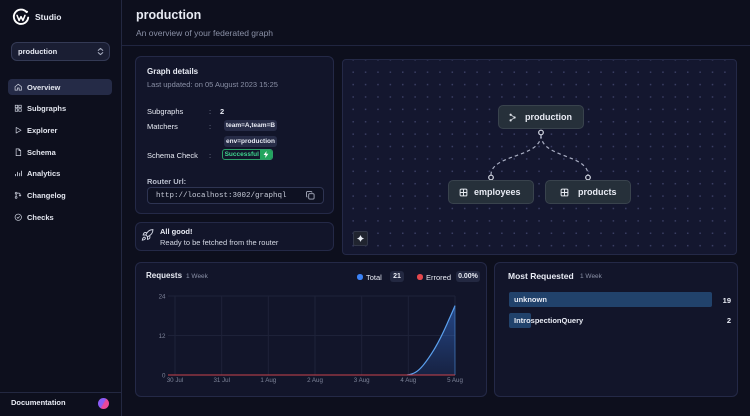  I want to click on svg-text: 30 Jul, so click(175, 380).